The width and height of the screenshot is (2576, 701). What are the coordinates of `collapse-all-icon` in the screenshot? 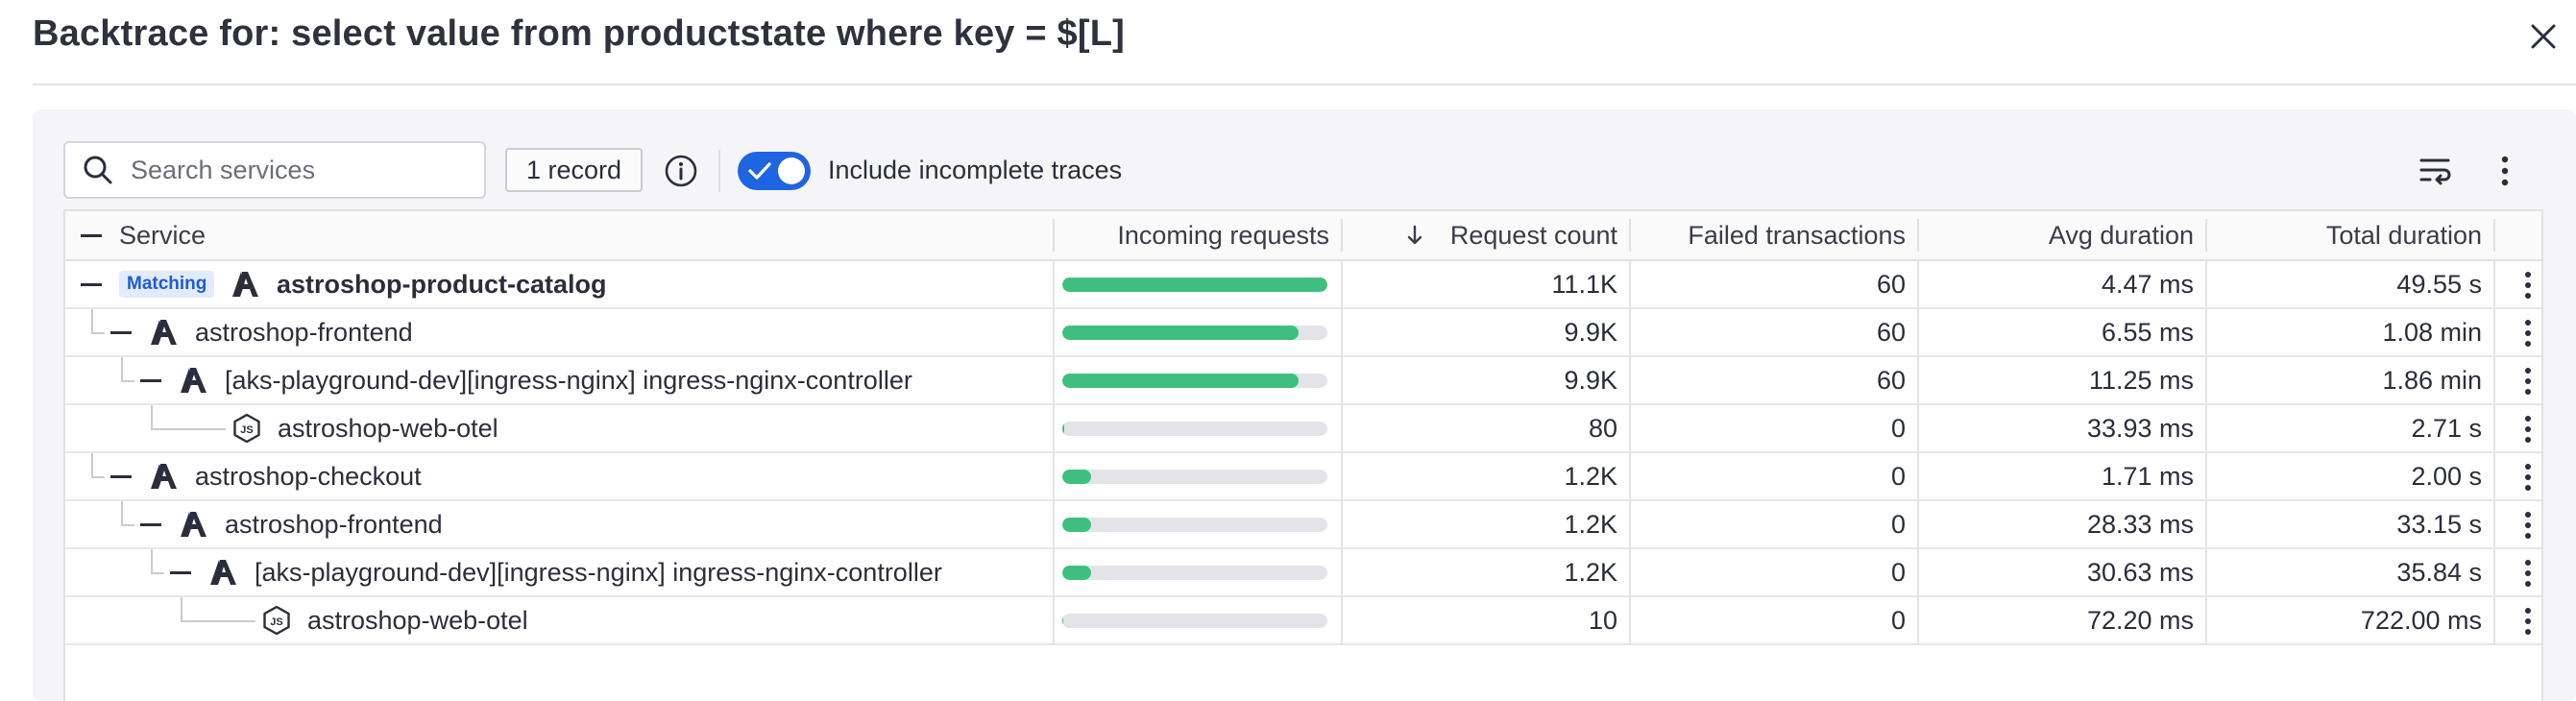 It's located at (91, 235).